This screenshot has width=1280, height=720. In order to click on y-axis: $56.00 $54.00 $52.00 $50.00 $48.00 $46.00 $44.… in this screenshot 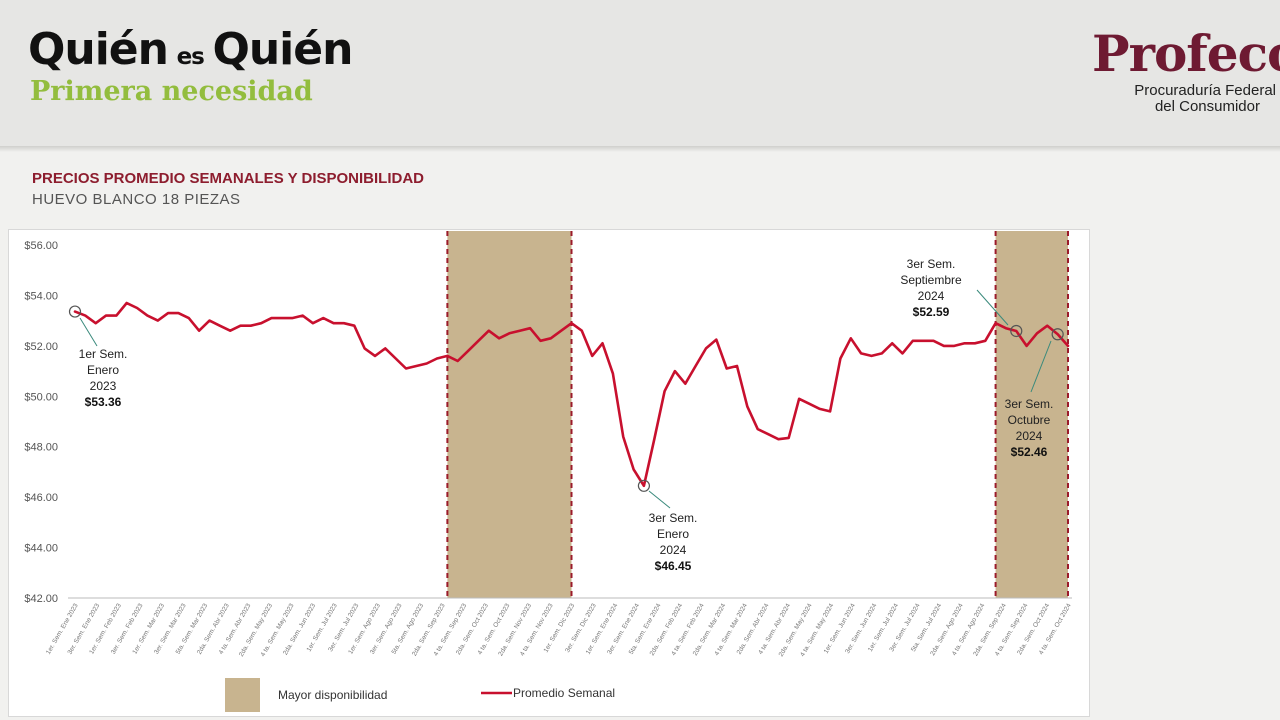, I will do `click(41, 422)`.